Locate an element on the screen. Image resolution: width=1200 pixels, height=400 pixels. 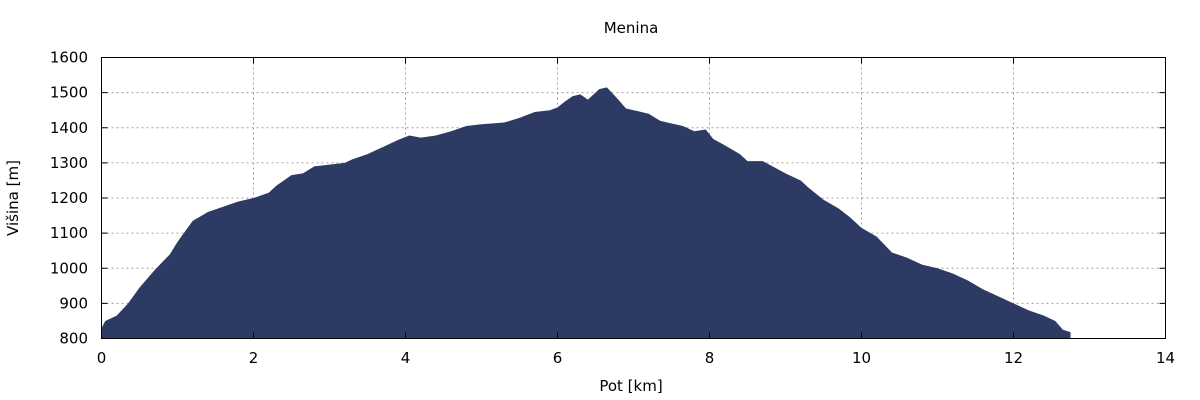
y-tick-label: 1300 is located at coordinates (69, 163).